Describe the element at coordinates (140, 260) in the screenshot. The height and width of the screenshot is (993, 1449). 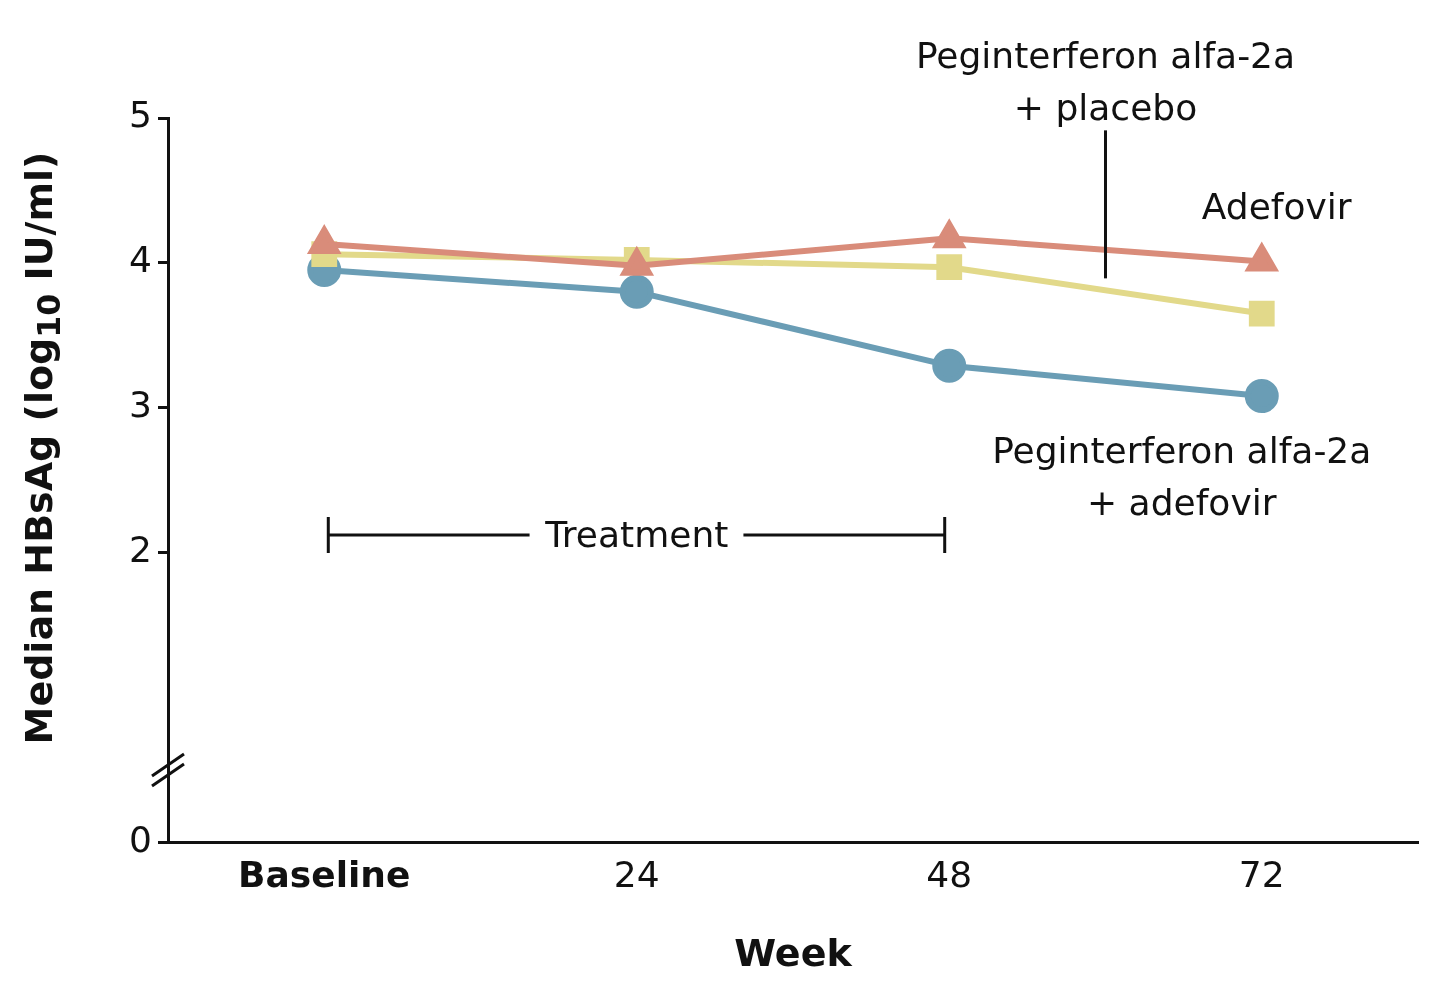
I see `y-tick-label: 4` at that location.